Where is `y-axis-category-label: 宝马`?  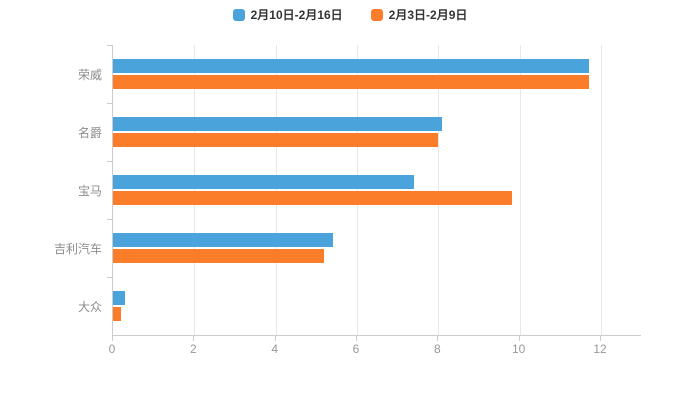 y-axis-category-label: 宝马 is located at coordinates (89, 190).